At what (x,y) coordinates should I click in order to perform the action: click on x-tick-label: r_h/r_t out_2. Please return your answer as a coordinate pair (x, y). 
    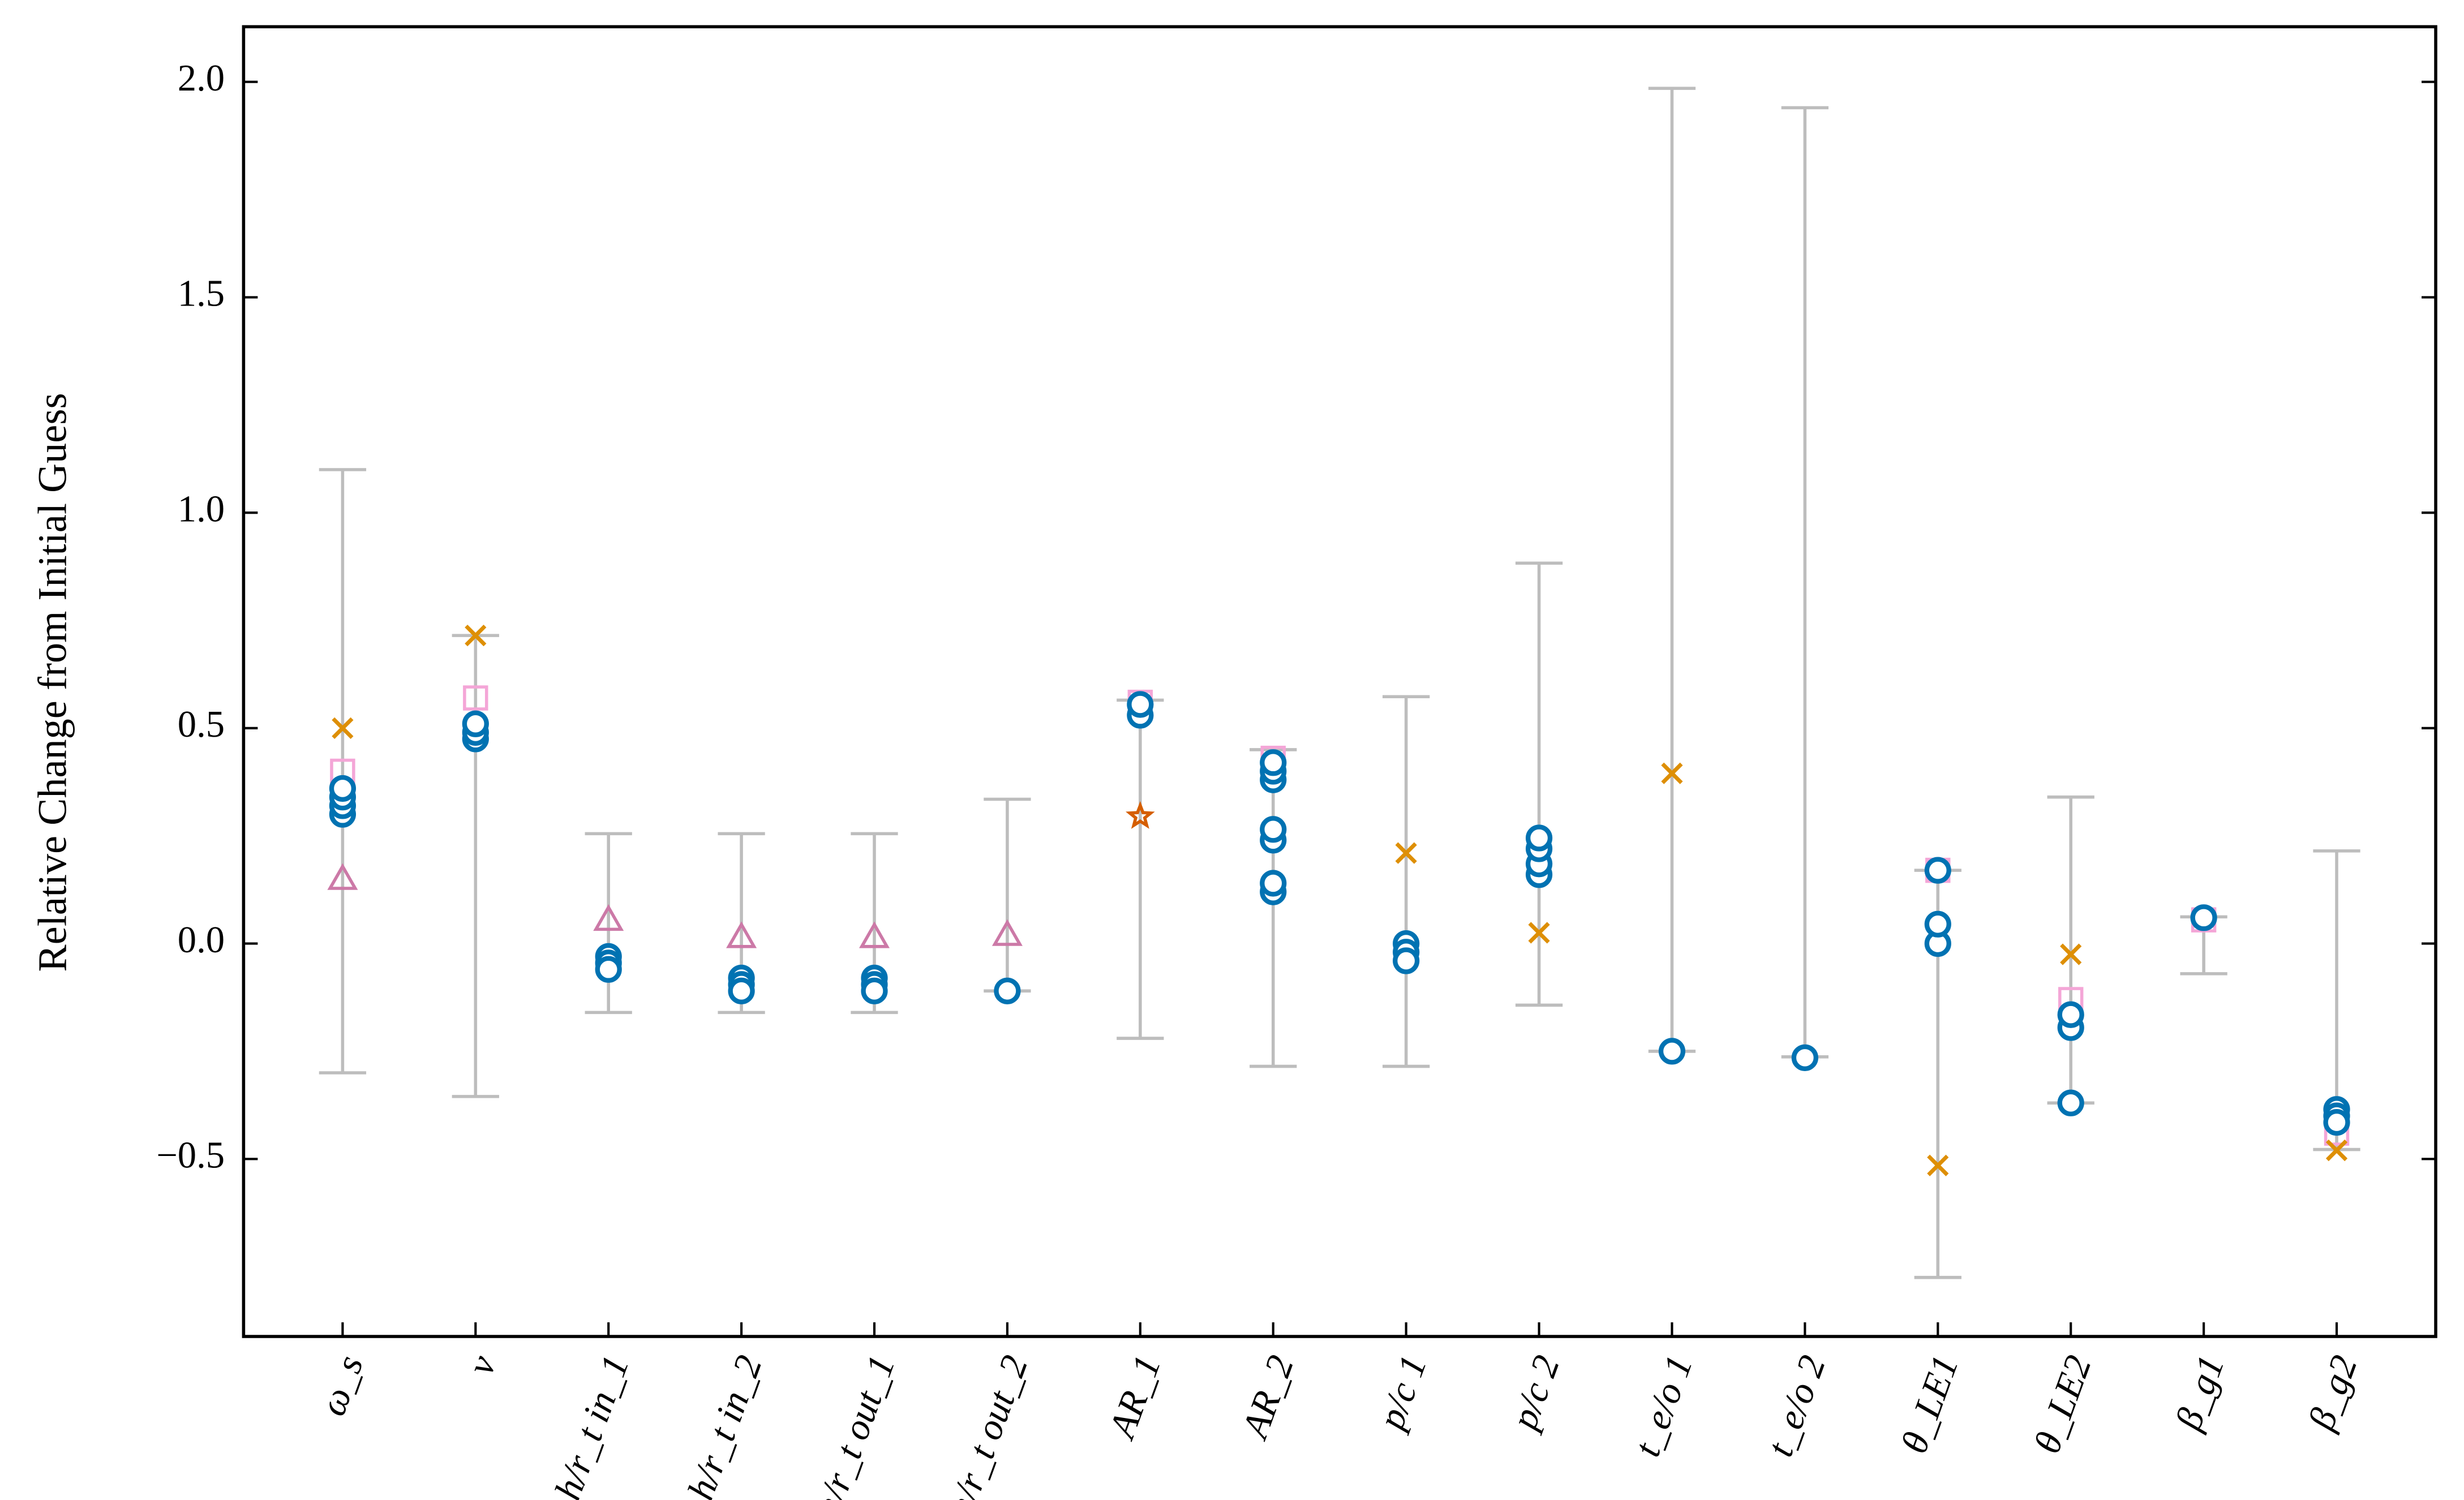
    Looking at the image, I should click on (982, 1425).